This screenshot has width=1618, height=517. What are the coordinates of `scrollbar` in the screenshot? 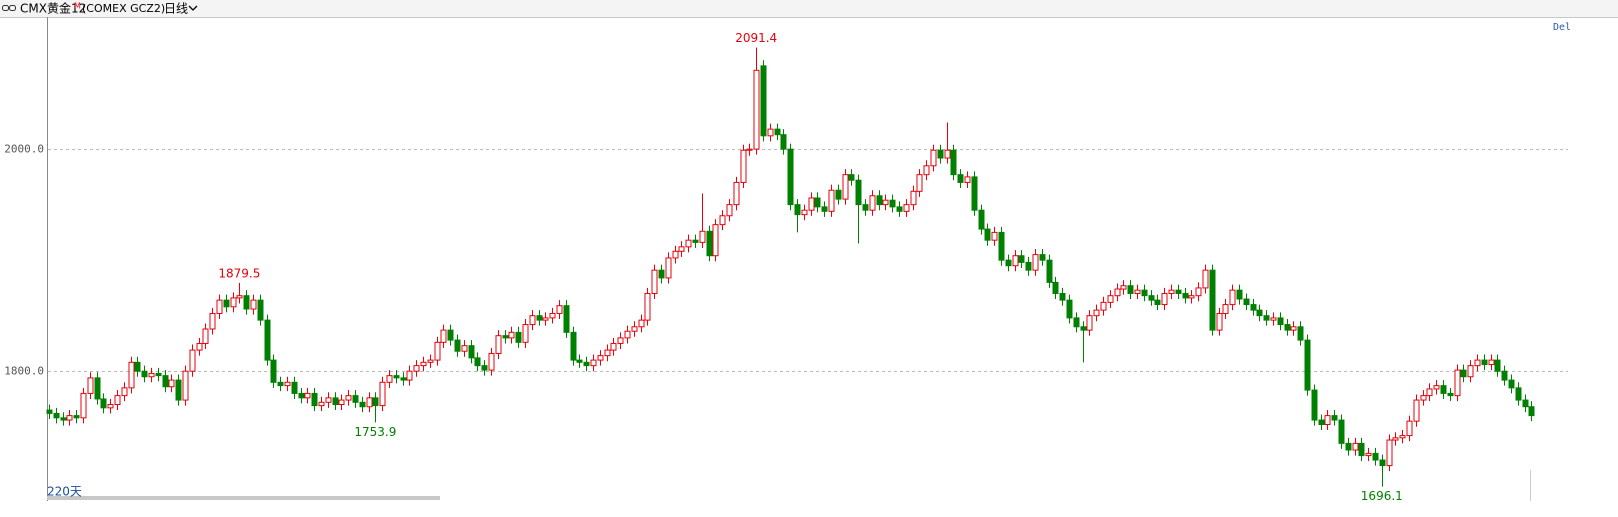 It's located at (243, 498).